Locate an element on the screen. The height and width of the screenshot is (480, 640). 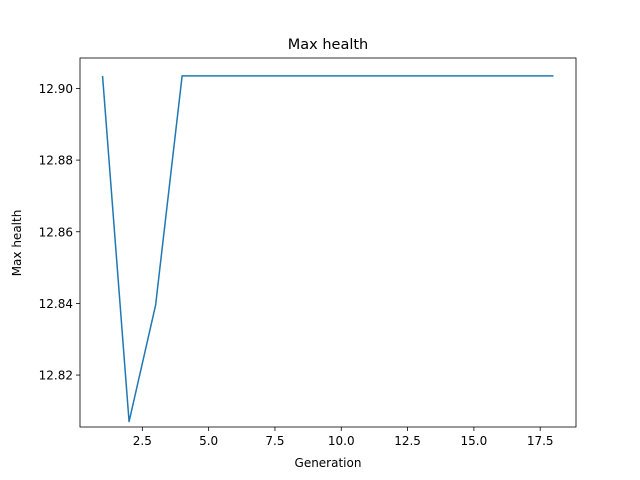
x-axis-label: Generation is located at coordinates (328, 463).